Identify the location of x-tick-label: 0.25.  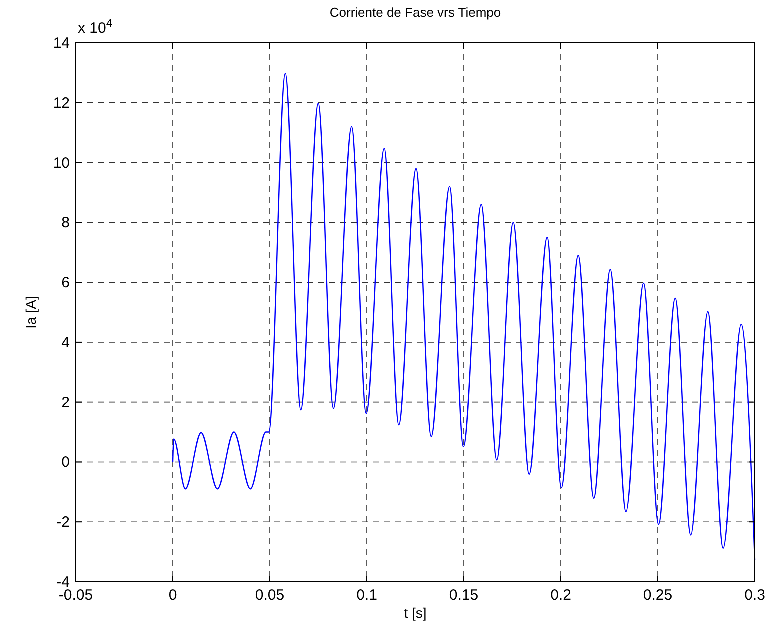
(658, 595).